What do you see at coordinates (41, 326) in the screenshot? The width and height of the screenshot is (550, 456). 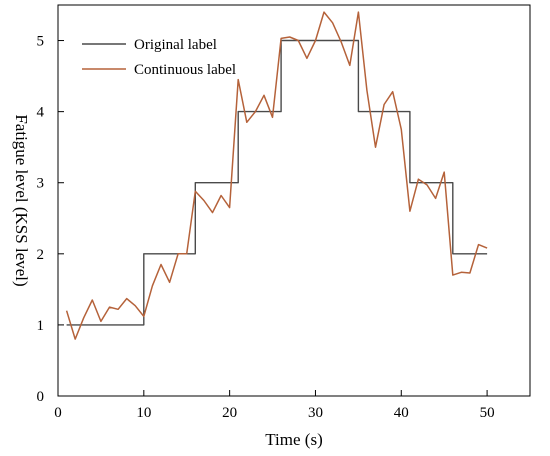 I see `y-tick-label: 1` at bounding box center [41, 326].